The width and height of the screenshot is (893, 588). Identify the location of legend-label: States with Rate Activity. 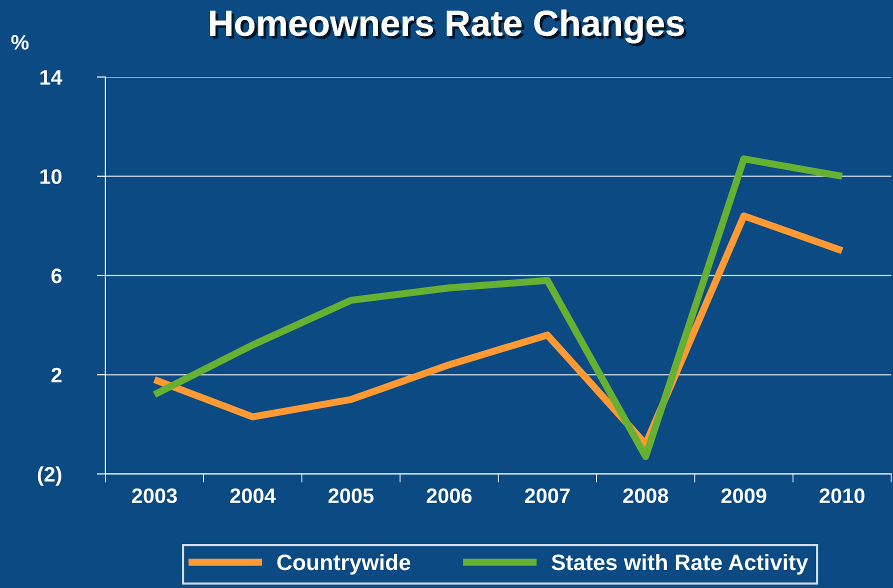
(680, 564).